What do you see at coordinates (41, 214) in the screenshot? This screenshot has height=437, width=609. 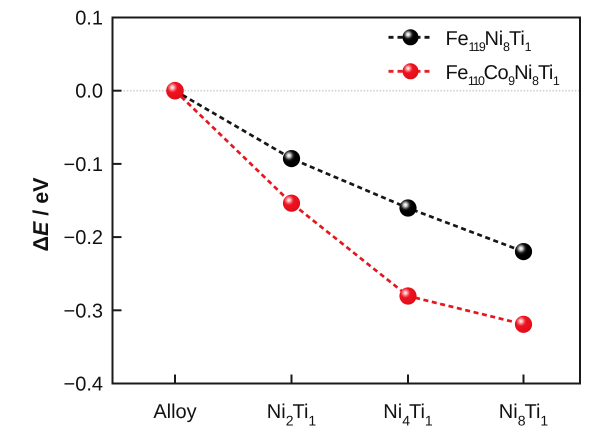 I see `svg-text: ΔE / eV` at bounding box center [41, 214].